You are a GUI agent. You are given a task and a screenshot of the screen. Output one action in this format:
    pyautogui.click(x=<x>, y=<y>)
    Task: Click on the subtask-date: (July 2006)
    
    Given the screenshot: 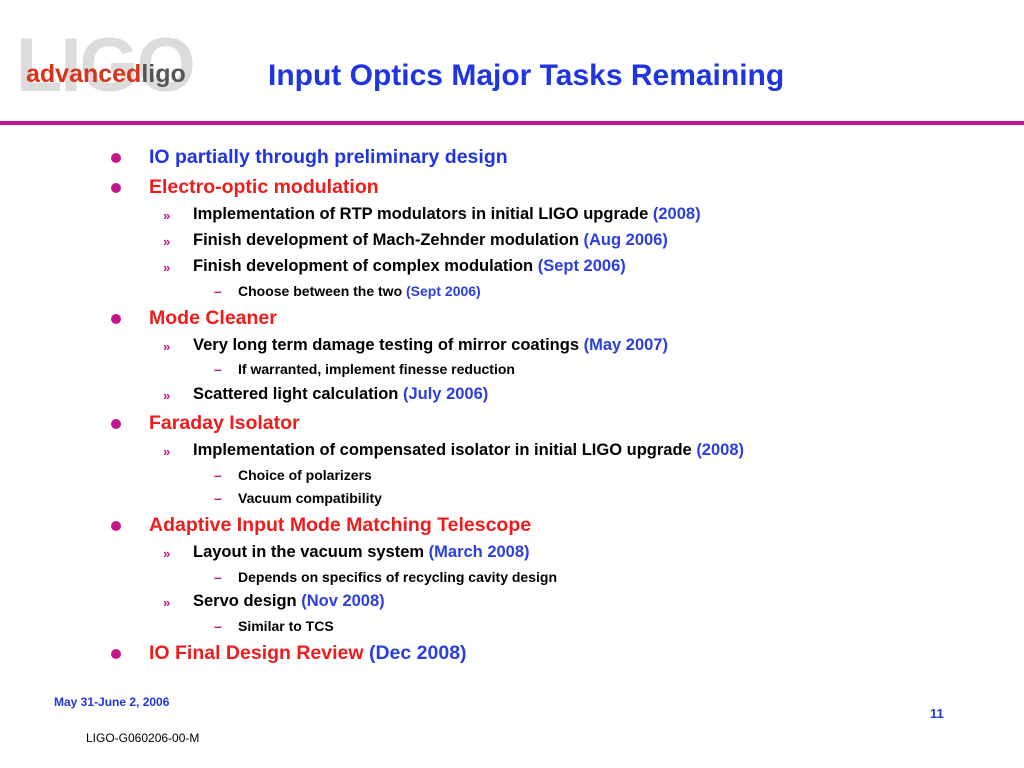 What is the action you would take?
    pyautogui.click(x=445, y=394)
    